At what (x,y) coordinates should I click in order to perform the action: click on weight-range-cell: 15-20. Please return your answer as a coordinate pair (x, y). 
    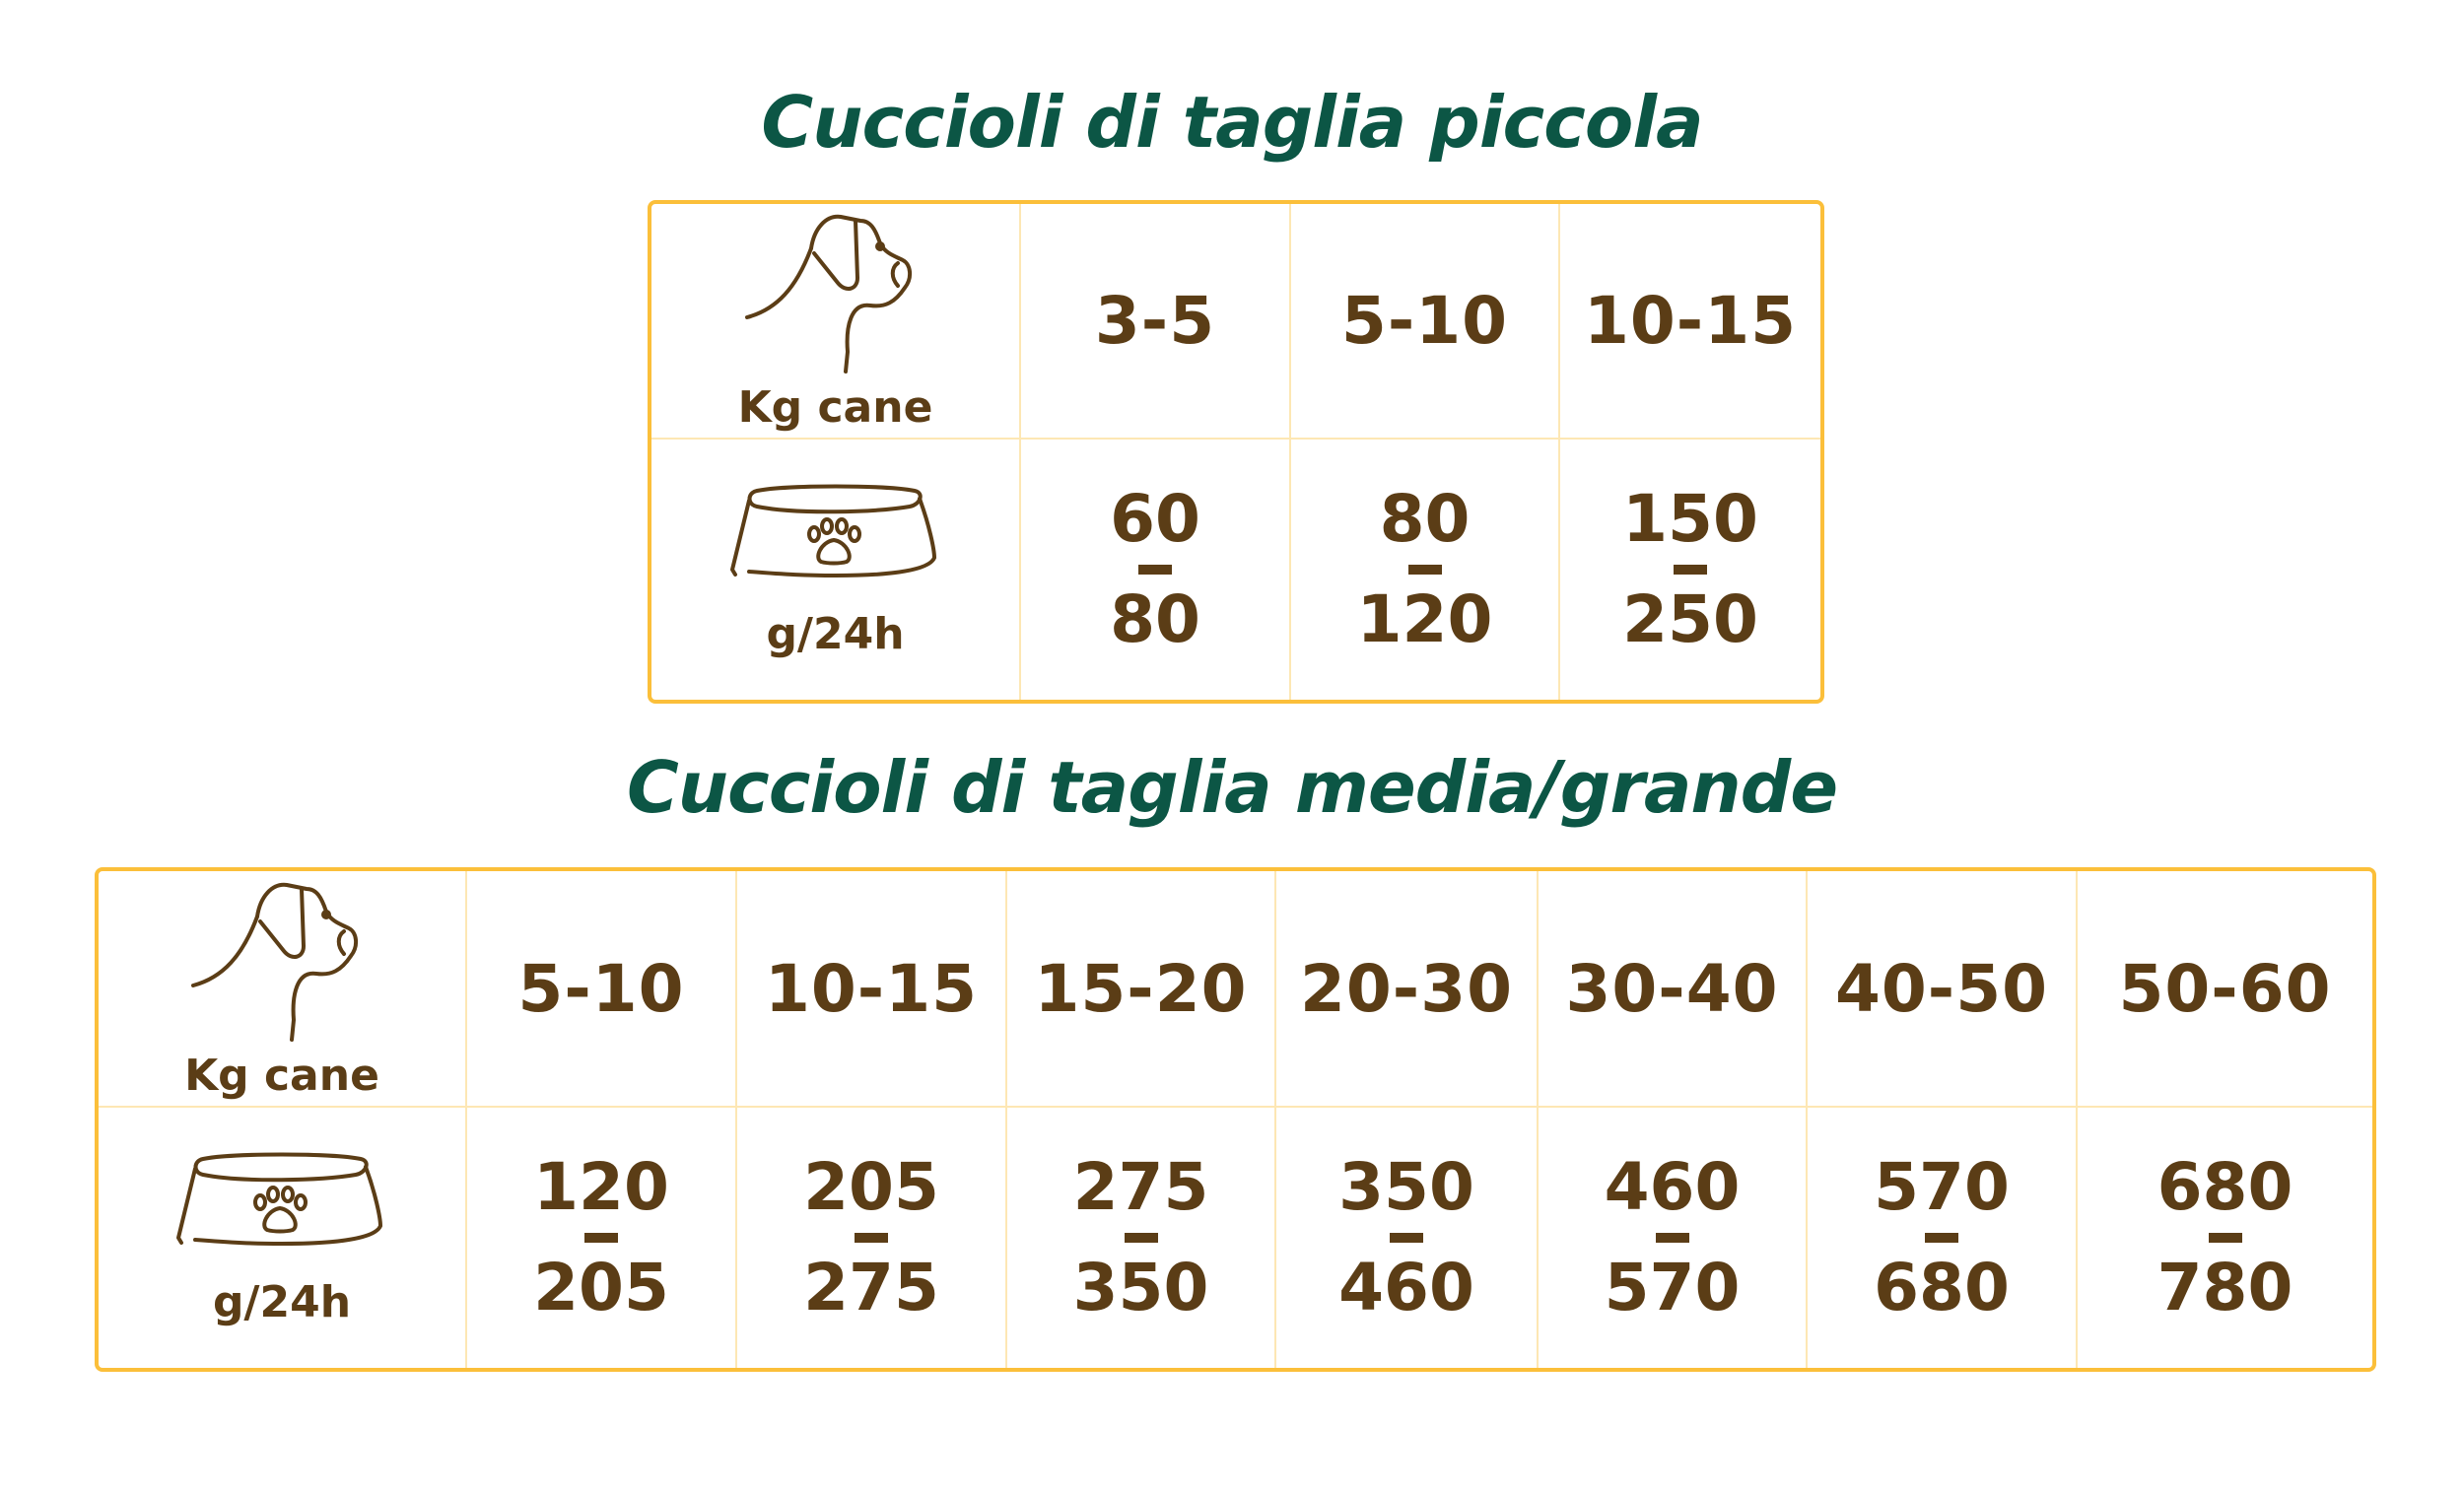
    Looking at the image, I should click on (1141, 989).